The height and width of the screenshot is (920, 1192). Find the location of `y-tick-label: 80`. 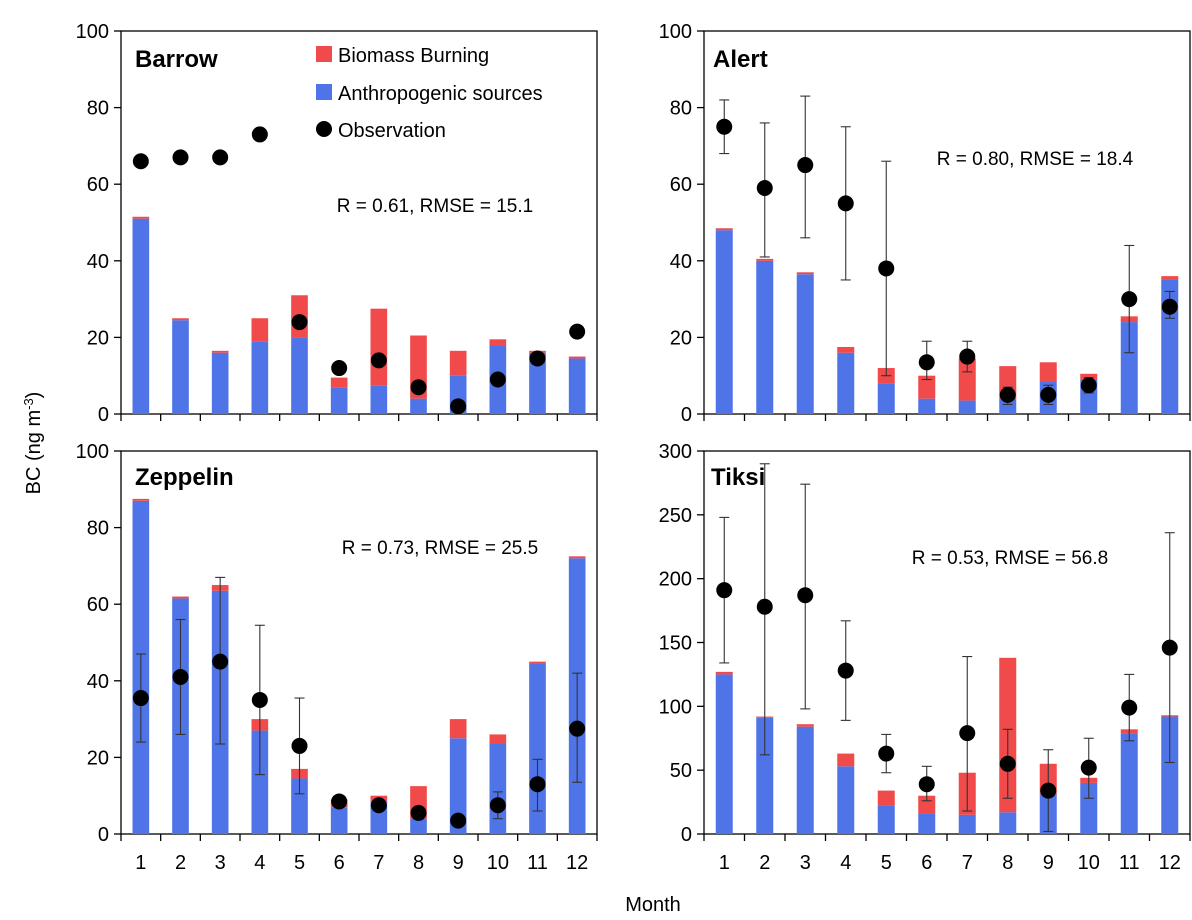

y-tick-label: 80 is located at coordinates (98, 109).